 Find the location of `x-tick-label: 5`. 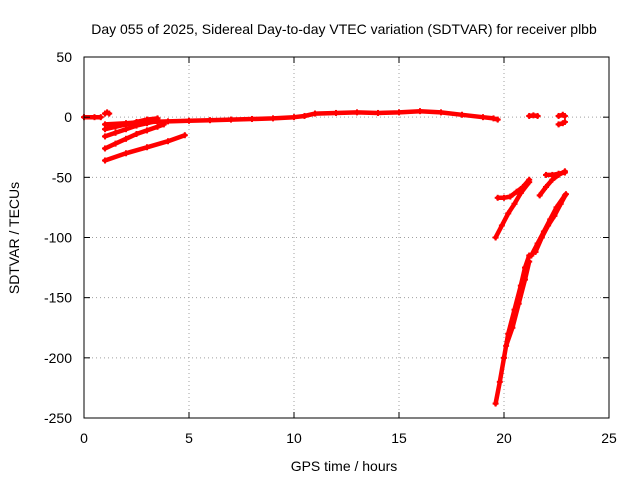

x-tick-label: 5 is located at coordinates (189, 438).